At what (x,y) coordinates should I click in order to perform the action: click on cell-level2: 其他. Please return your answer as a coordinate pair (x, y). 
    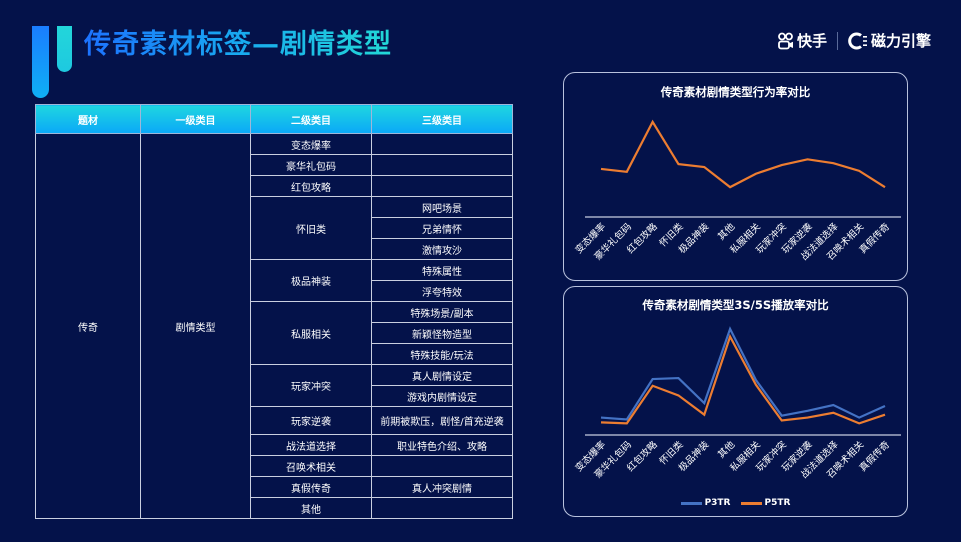
    Looking at the image, I should click on (311, 508).